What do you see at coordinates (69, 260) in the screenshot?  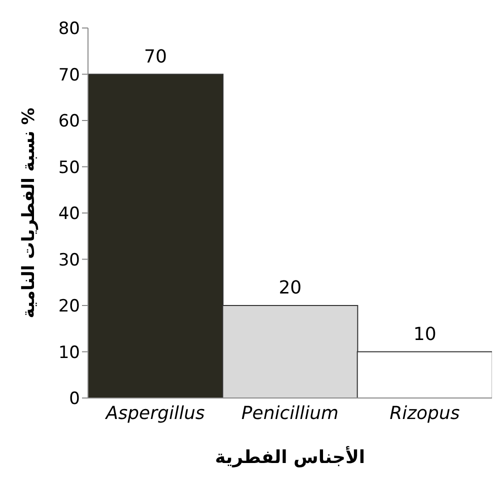 I see `y-tick-label: 30` at bounding box center [69, 260].